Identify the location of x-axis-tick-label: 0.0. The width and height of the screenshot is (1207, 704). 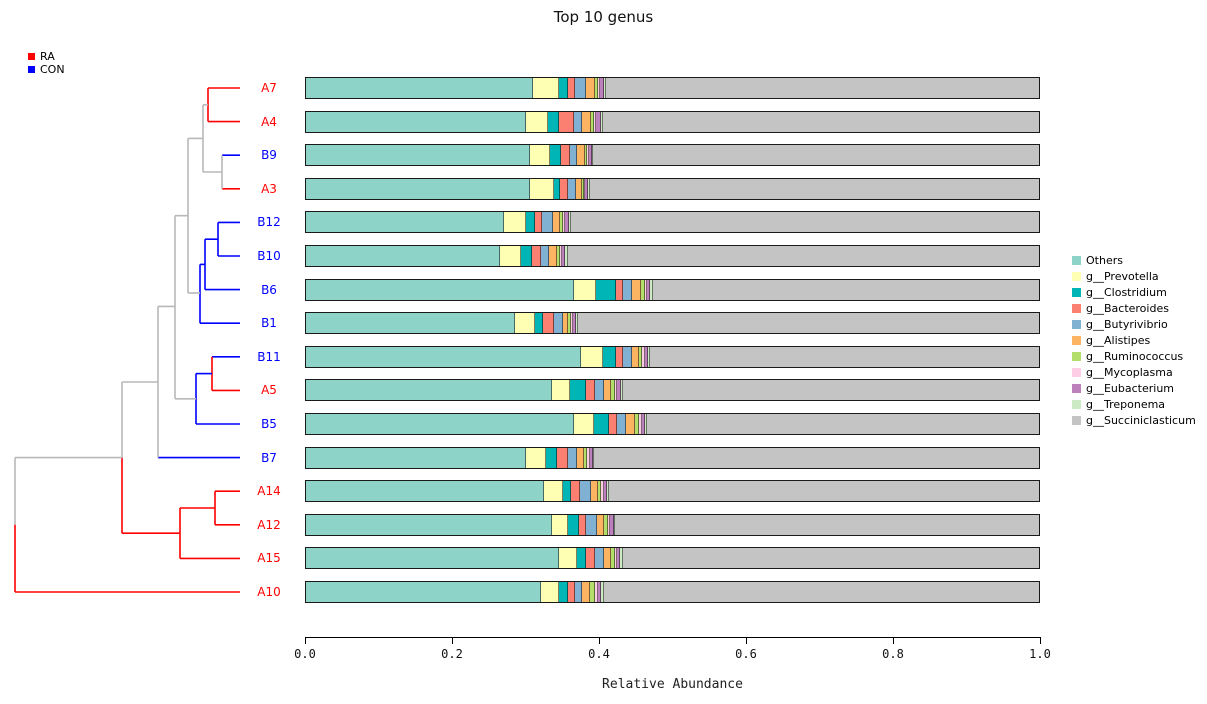
(305, 653).